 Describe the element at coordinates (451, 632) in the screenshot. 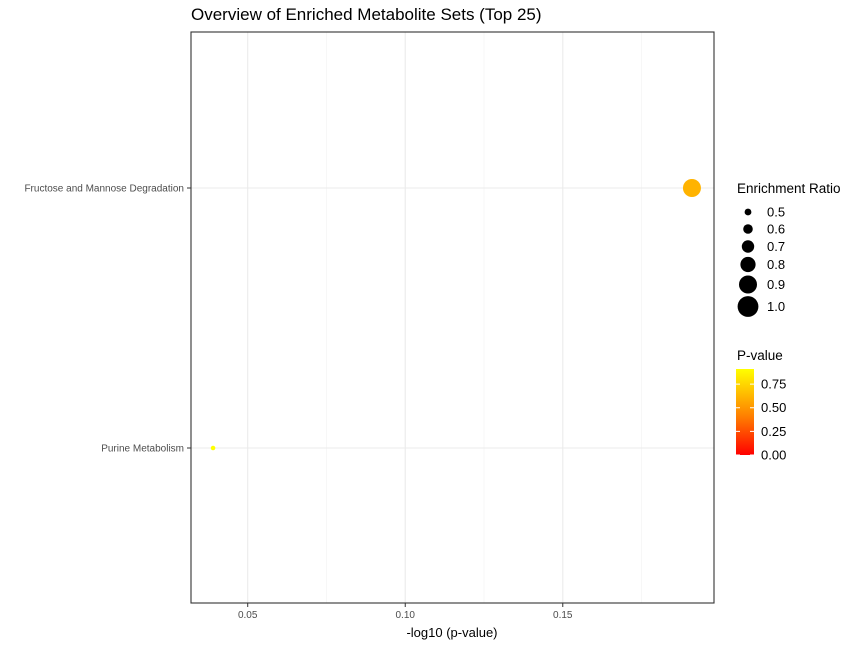

I see `x-axis-title: -log10 (p-value)` at that location.